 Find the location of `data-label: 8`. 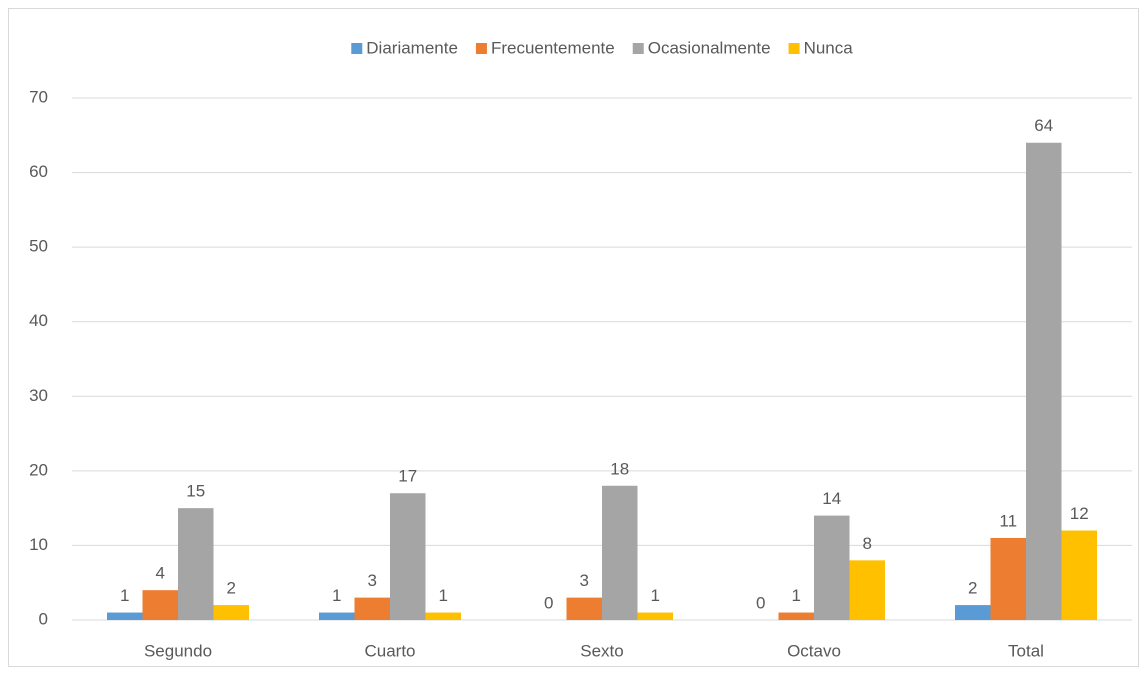

data-label: 8 is located at coordinates (867, 543).